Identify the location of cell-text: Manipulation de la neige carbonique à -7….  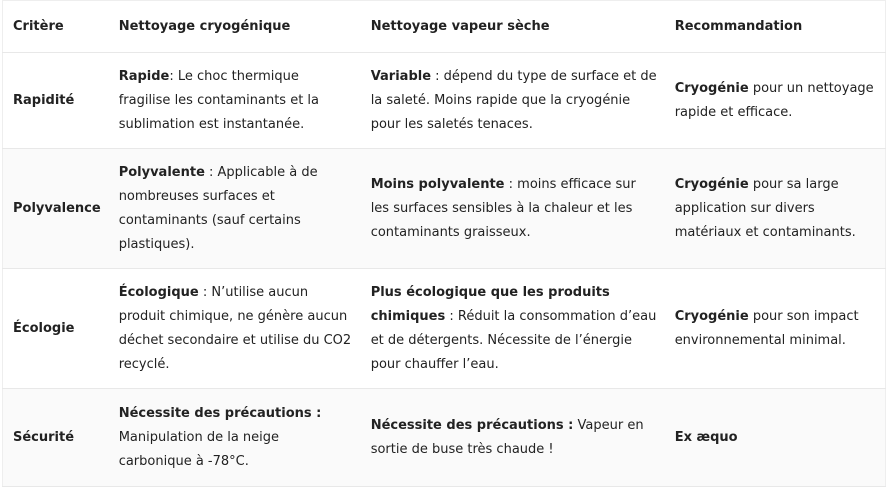
(199, 449).